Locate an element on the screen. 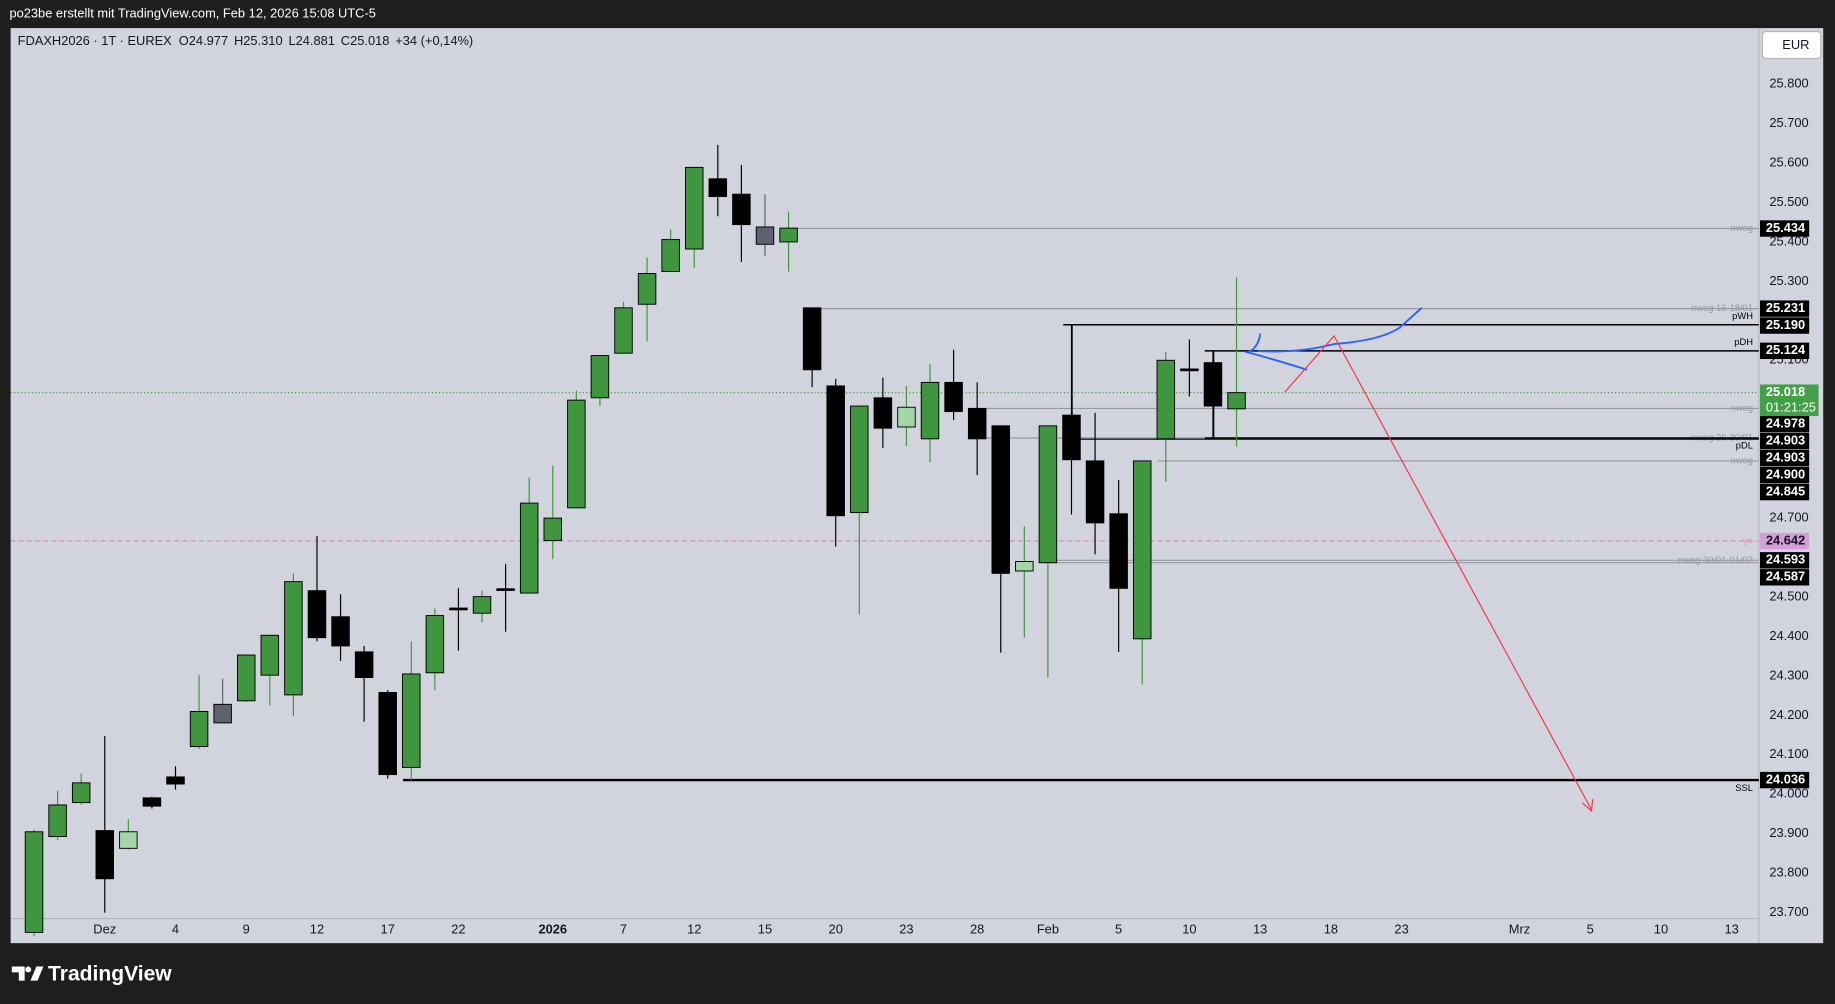 The width and height of the screenshot is (1835, 1004). y-tick-label: 25.800 is located at coordinates (1788, 83).